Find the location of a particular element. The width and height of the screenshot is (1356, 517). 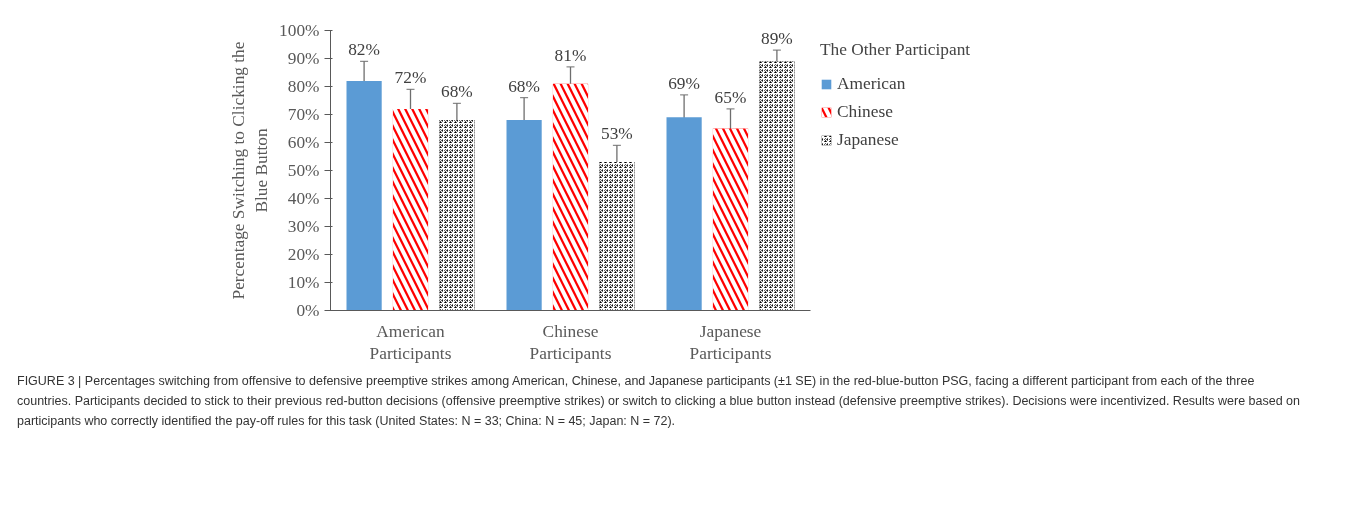

x-tick-label: American Participants is located at coordinates (410, 342).